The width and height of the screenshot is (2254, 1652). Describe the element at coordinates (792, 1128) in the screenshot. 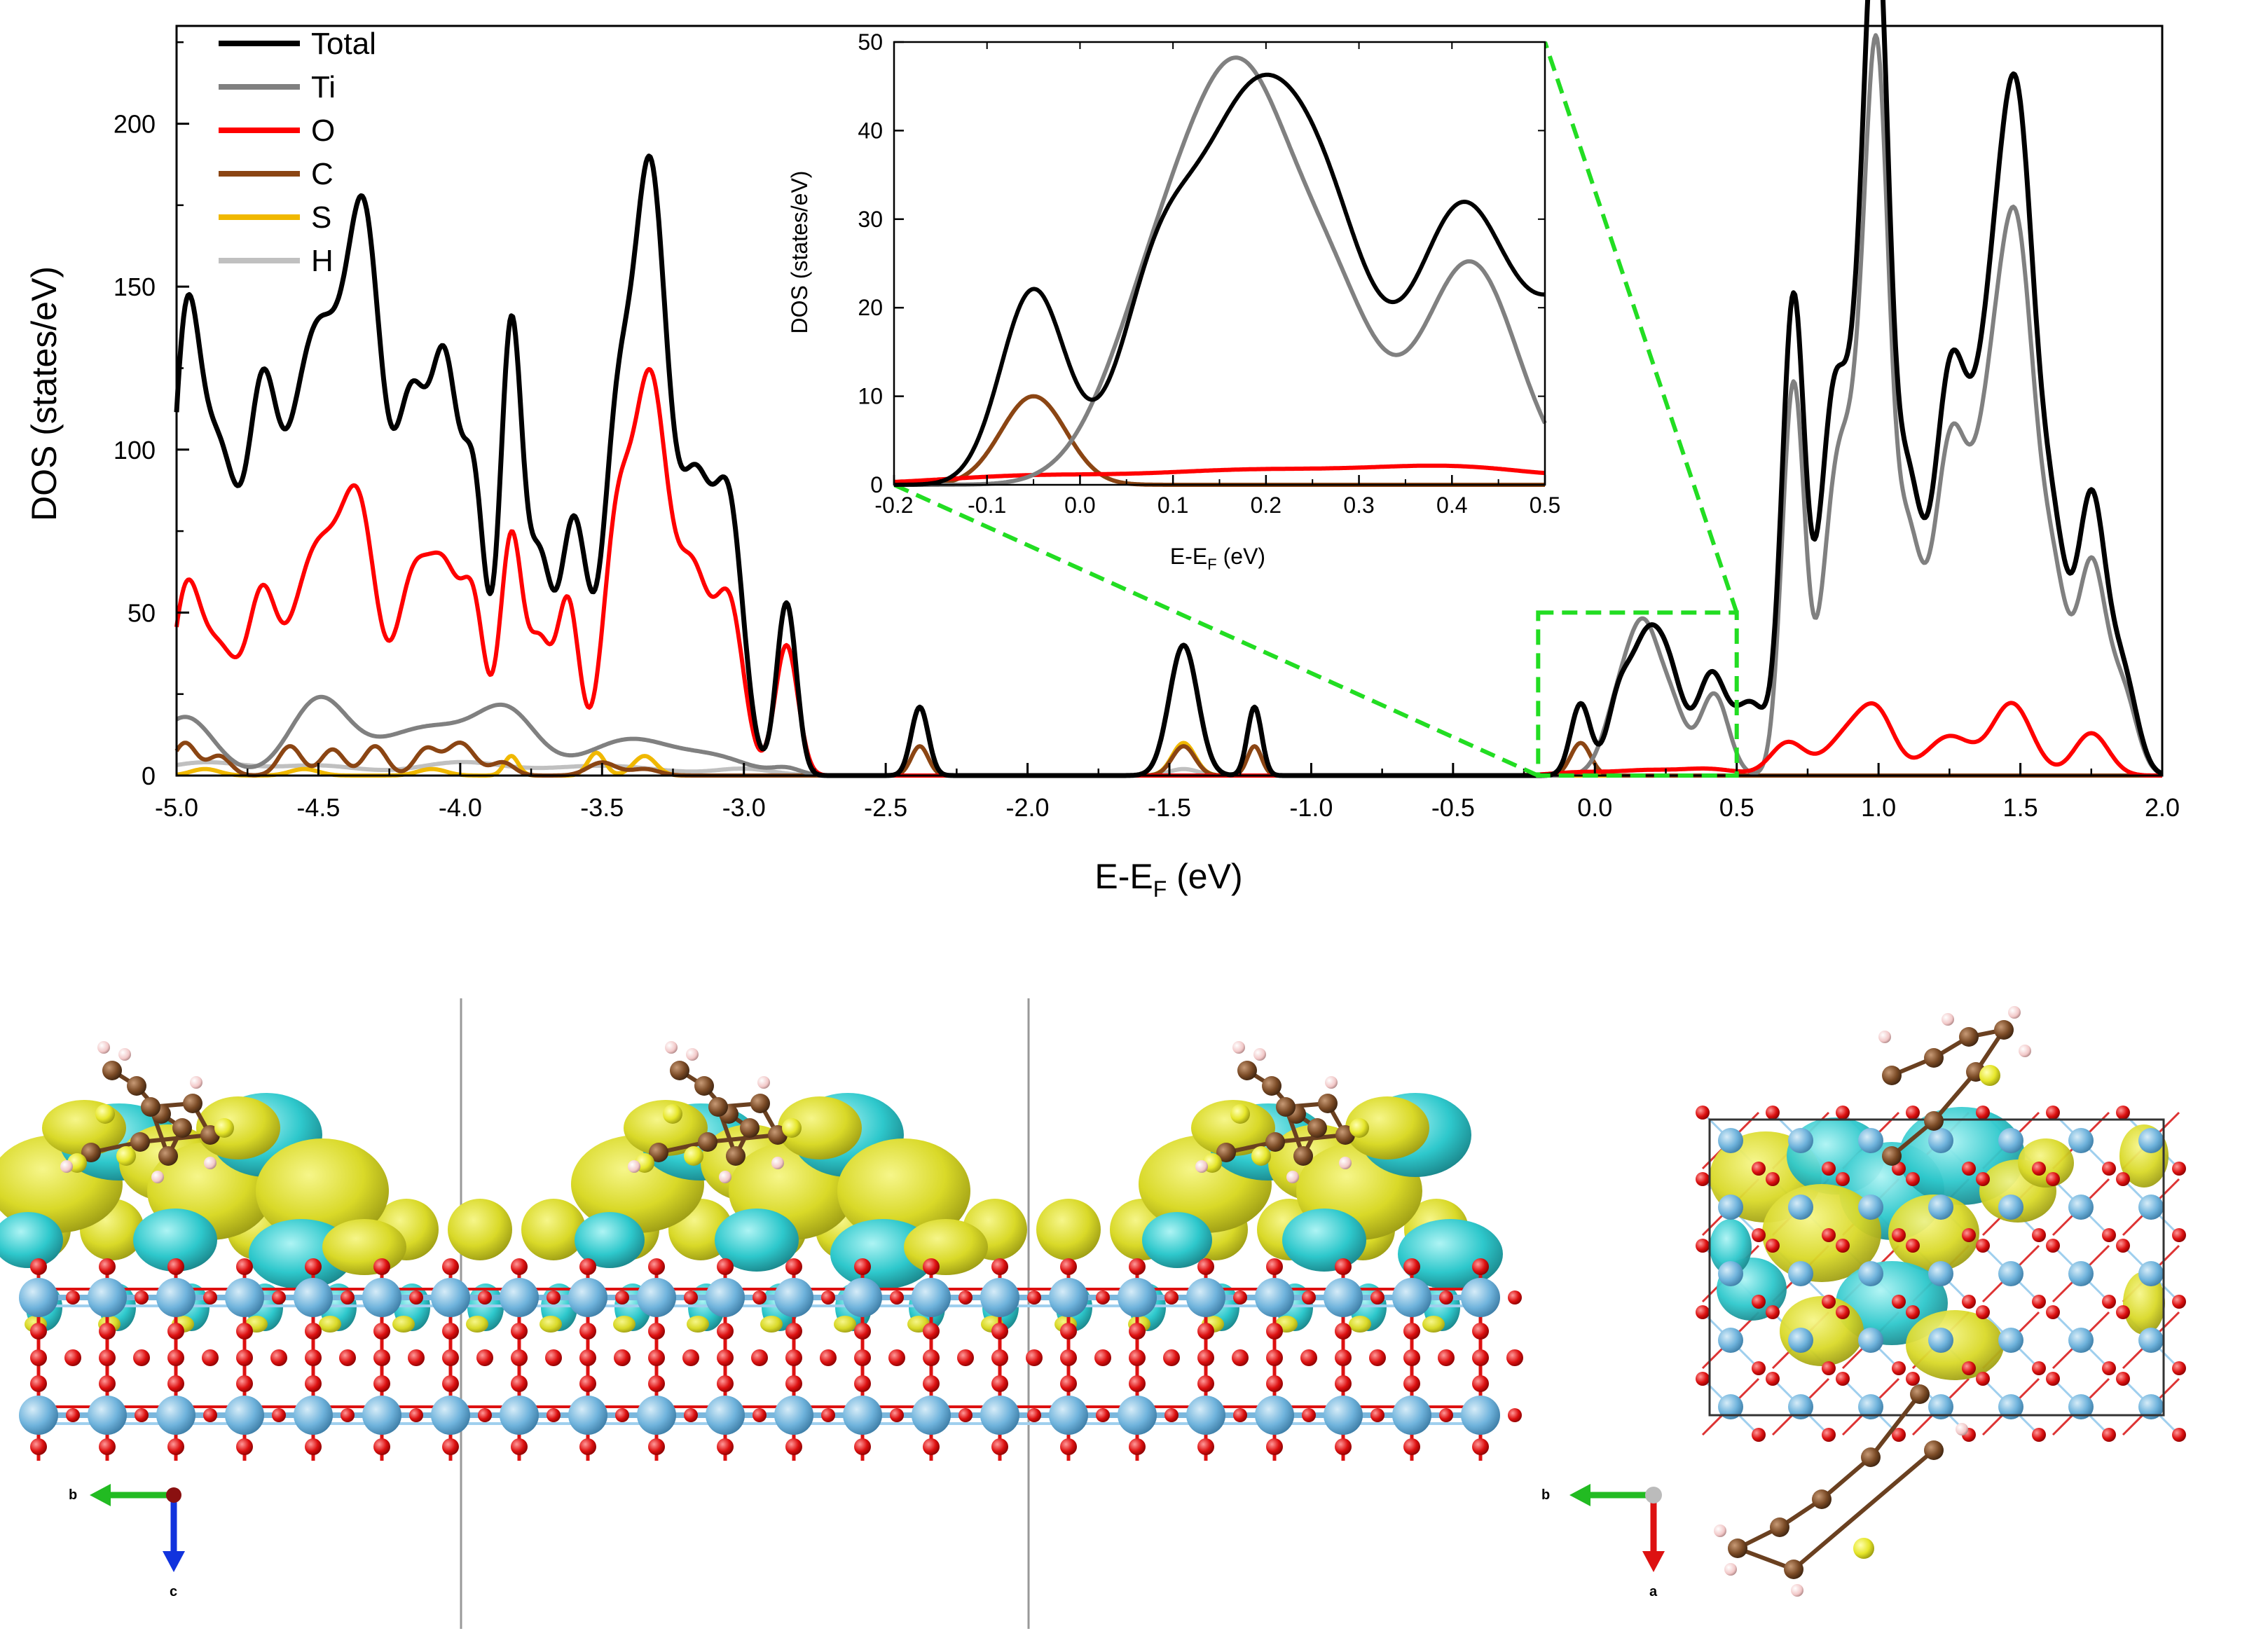

I see `s-atom` at that location.